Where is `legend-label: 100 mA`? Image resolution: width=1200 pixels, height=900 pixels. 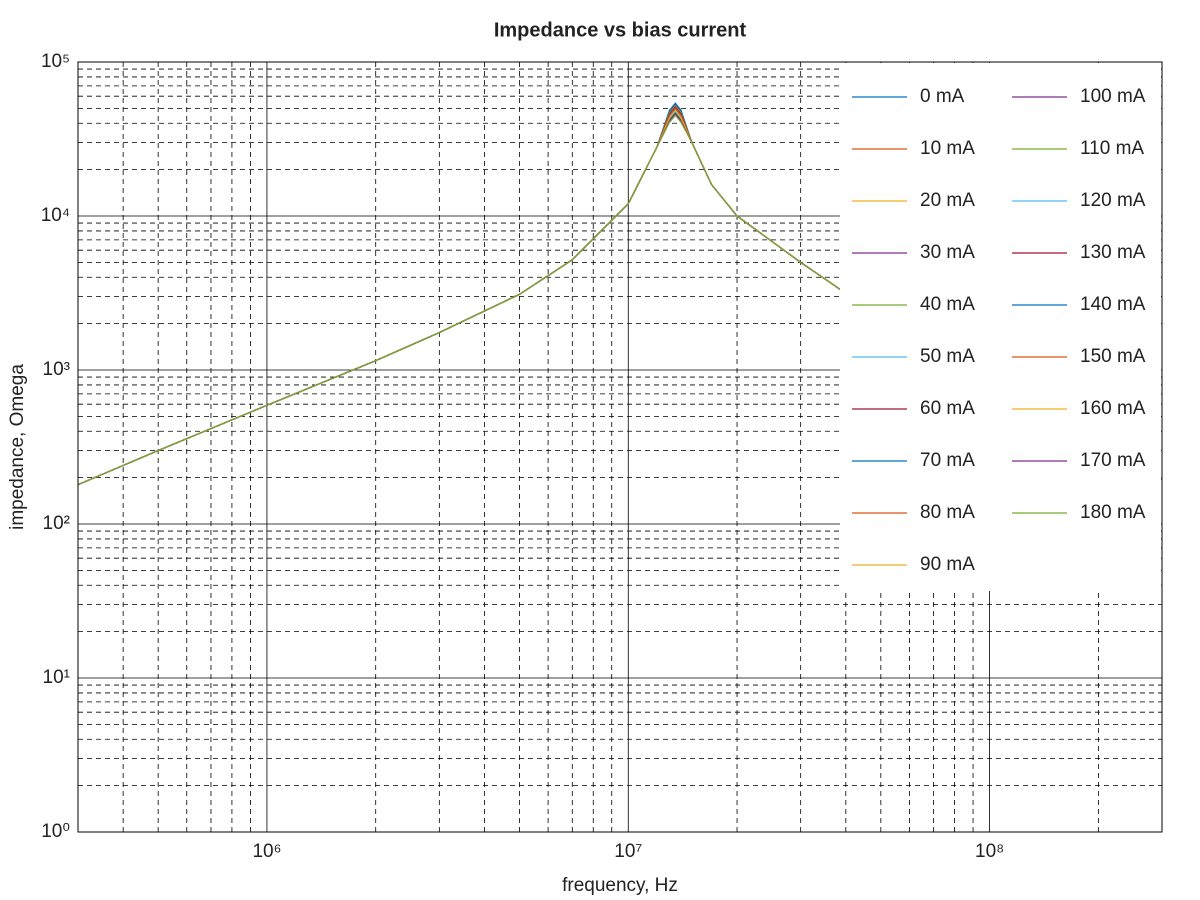 legend-label: 100 mA is located at coordinates (1113, 96).